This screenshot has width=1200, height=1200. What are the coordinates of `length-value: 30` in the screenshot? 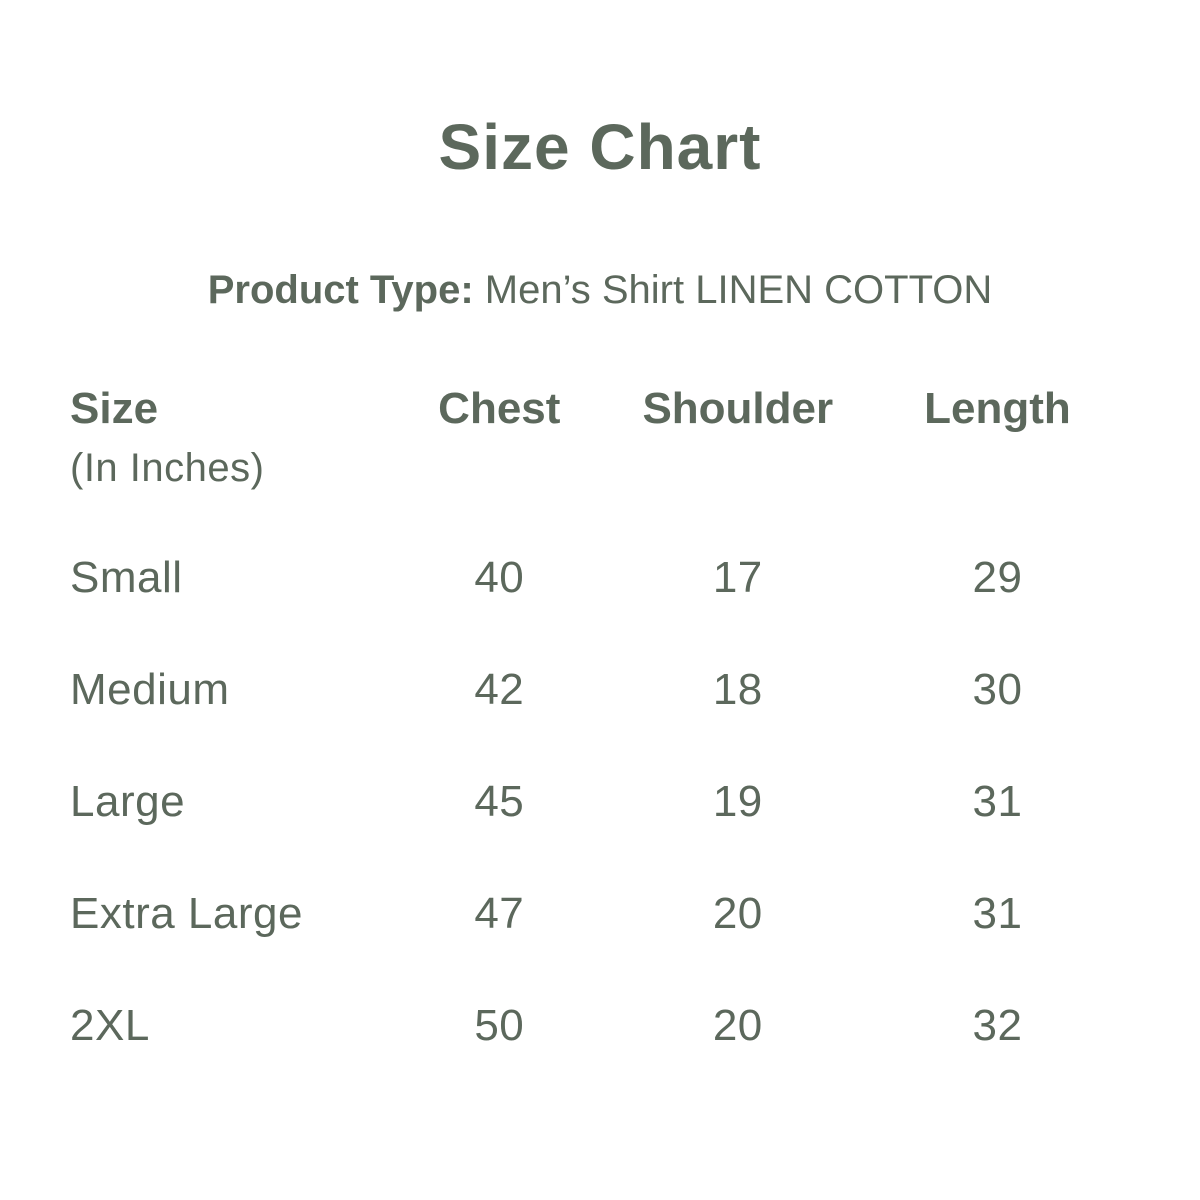 It's located at (997, 689).